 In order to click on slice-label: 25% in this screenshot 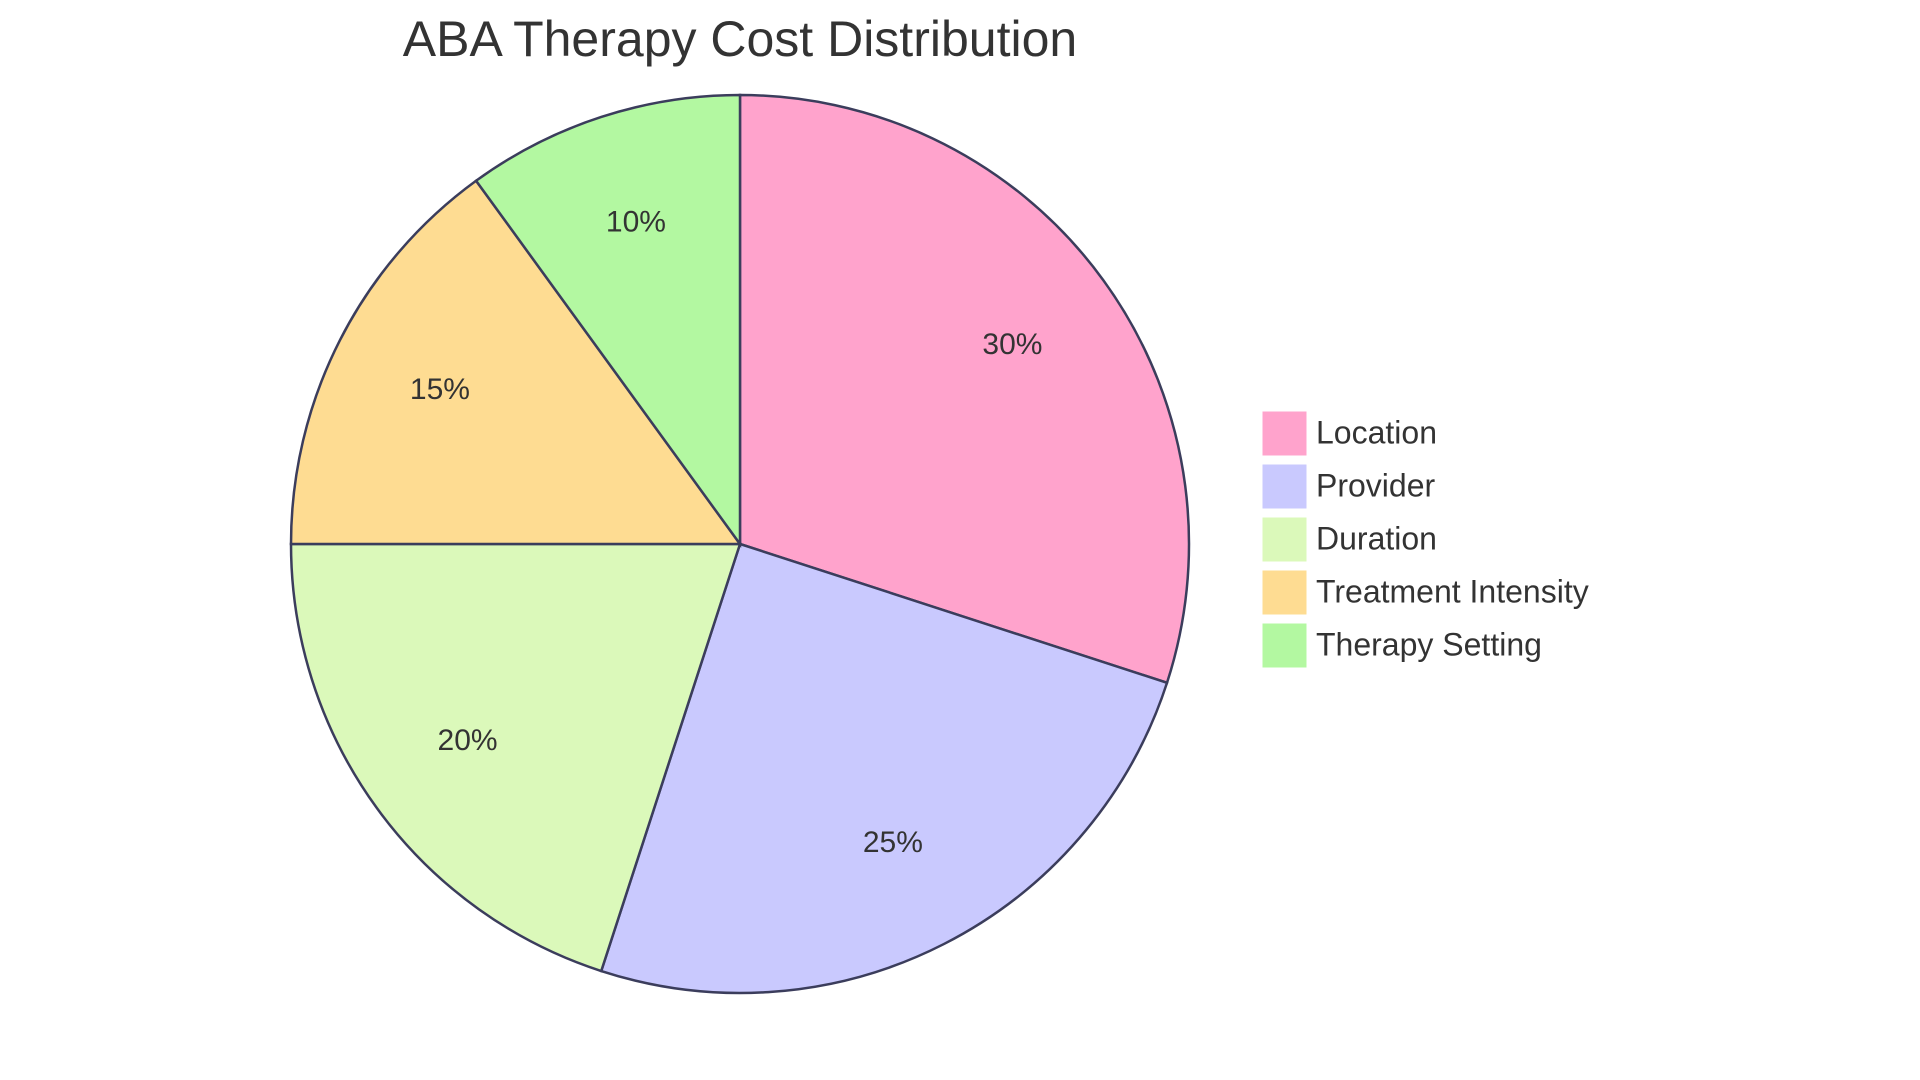, I will do `click(893, 842)`.